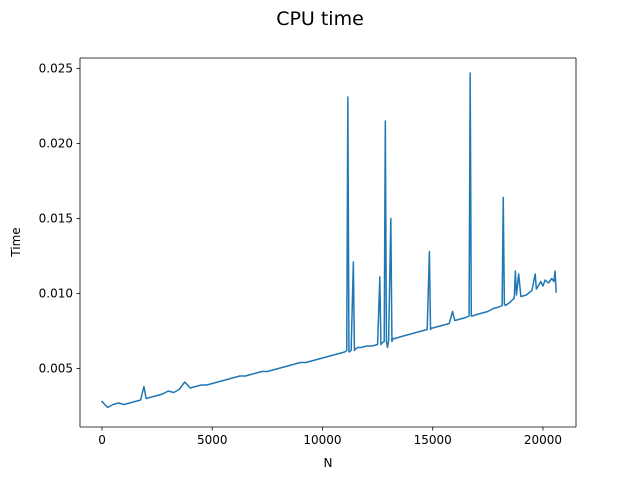  What do you see at coordinates (322, 440) in the screenshot?
I see `x-tick-label: 10000` at bounding box center [322, 440].